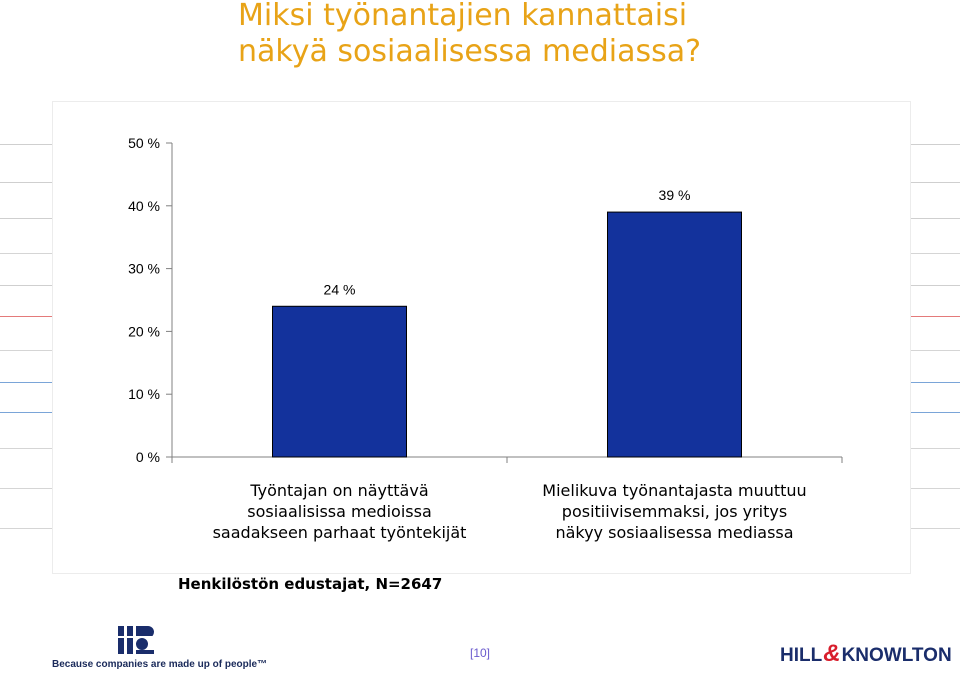 This screenshot has height=673, width=960. What do you see at coordinates (463, 16) in the screenshot?
I see `title-line-1: Miksi työnantajien kannattaisi` at bounding box center [463, 16].